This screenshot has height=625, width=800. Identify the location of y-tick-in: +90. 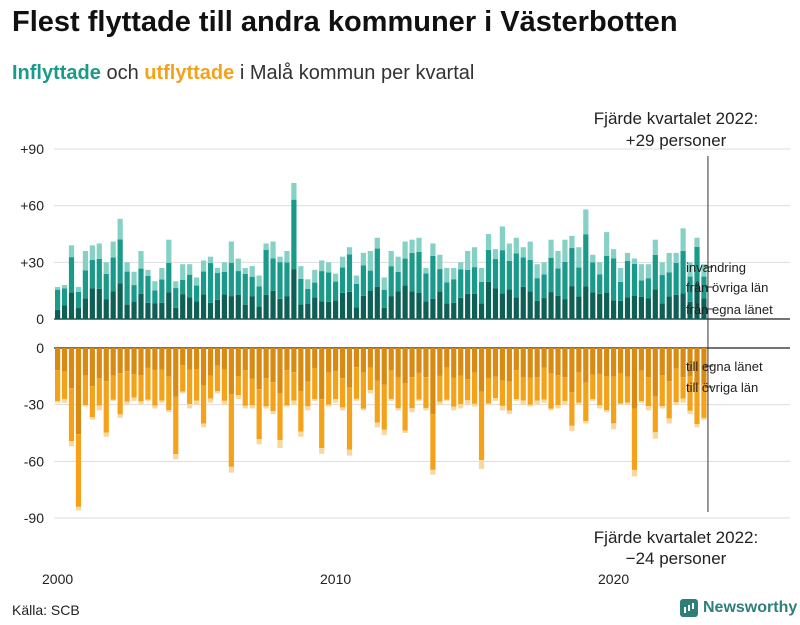
(32, 149).